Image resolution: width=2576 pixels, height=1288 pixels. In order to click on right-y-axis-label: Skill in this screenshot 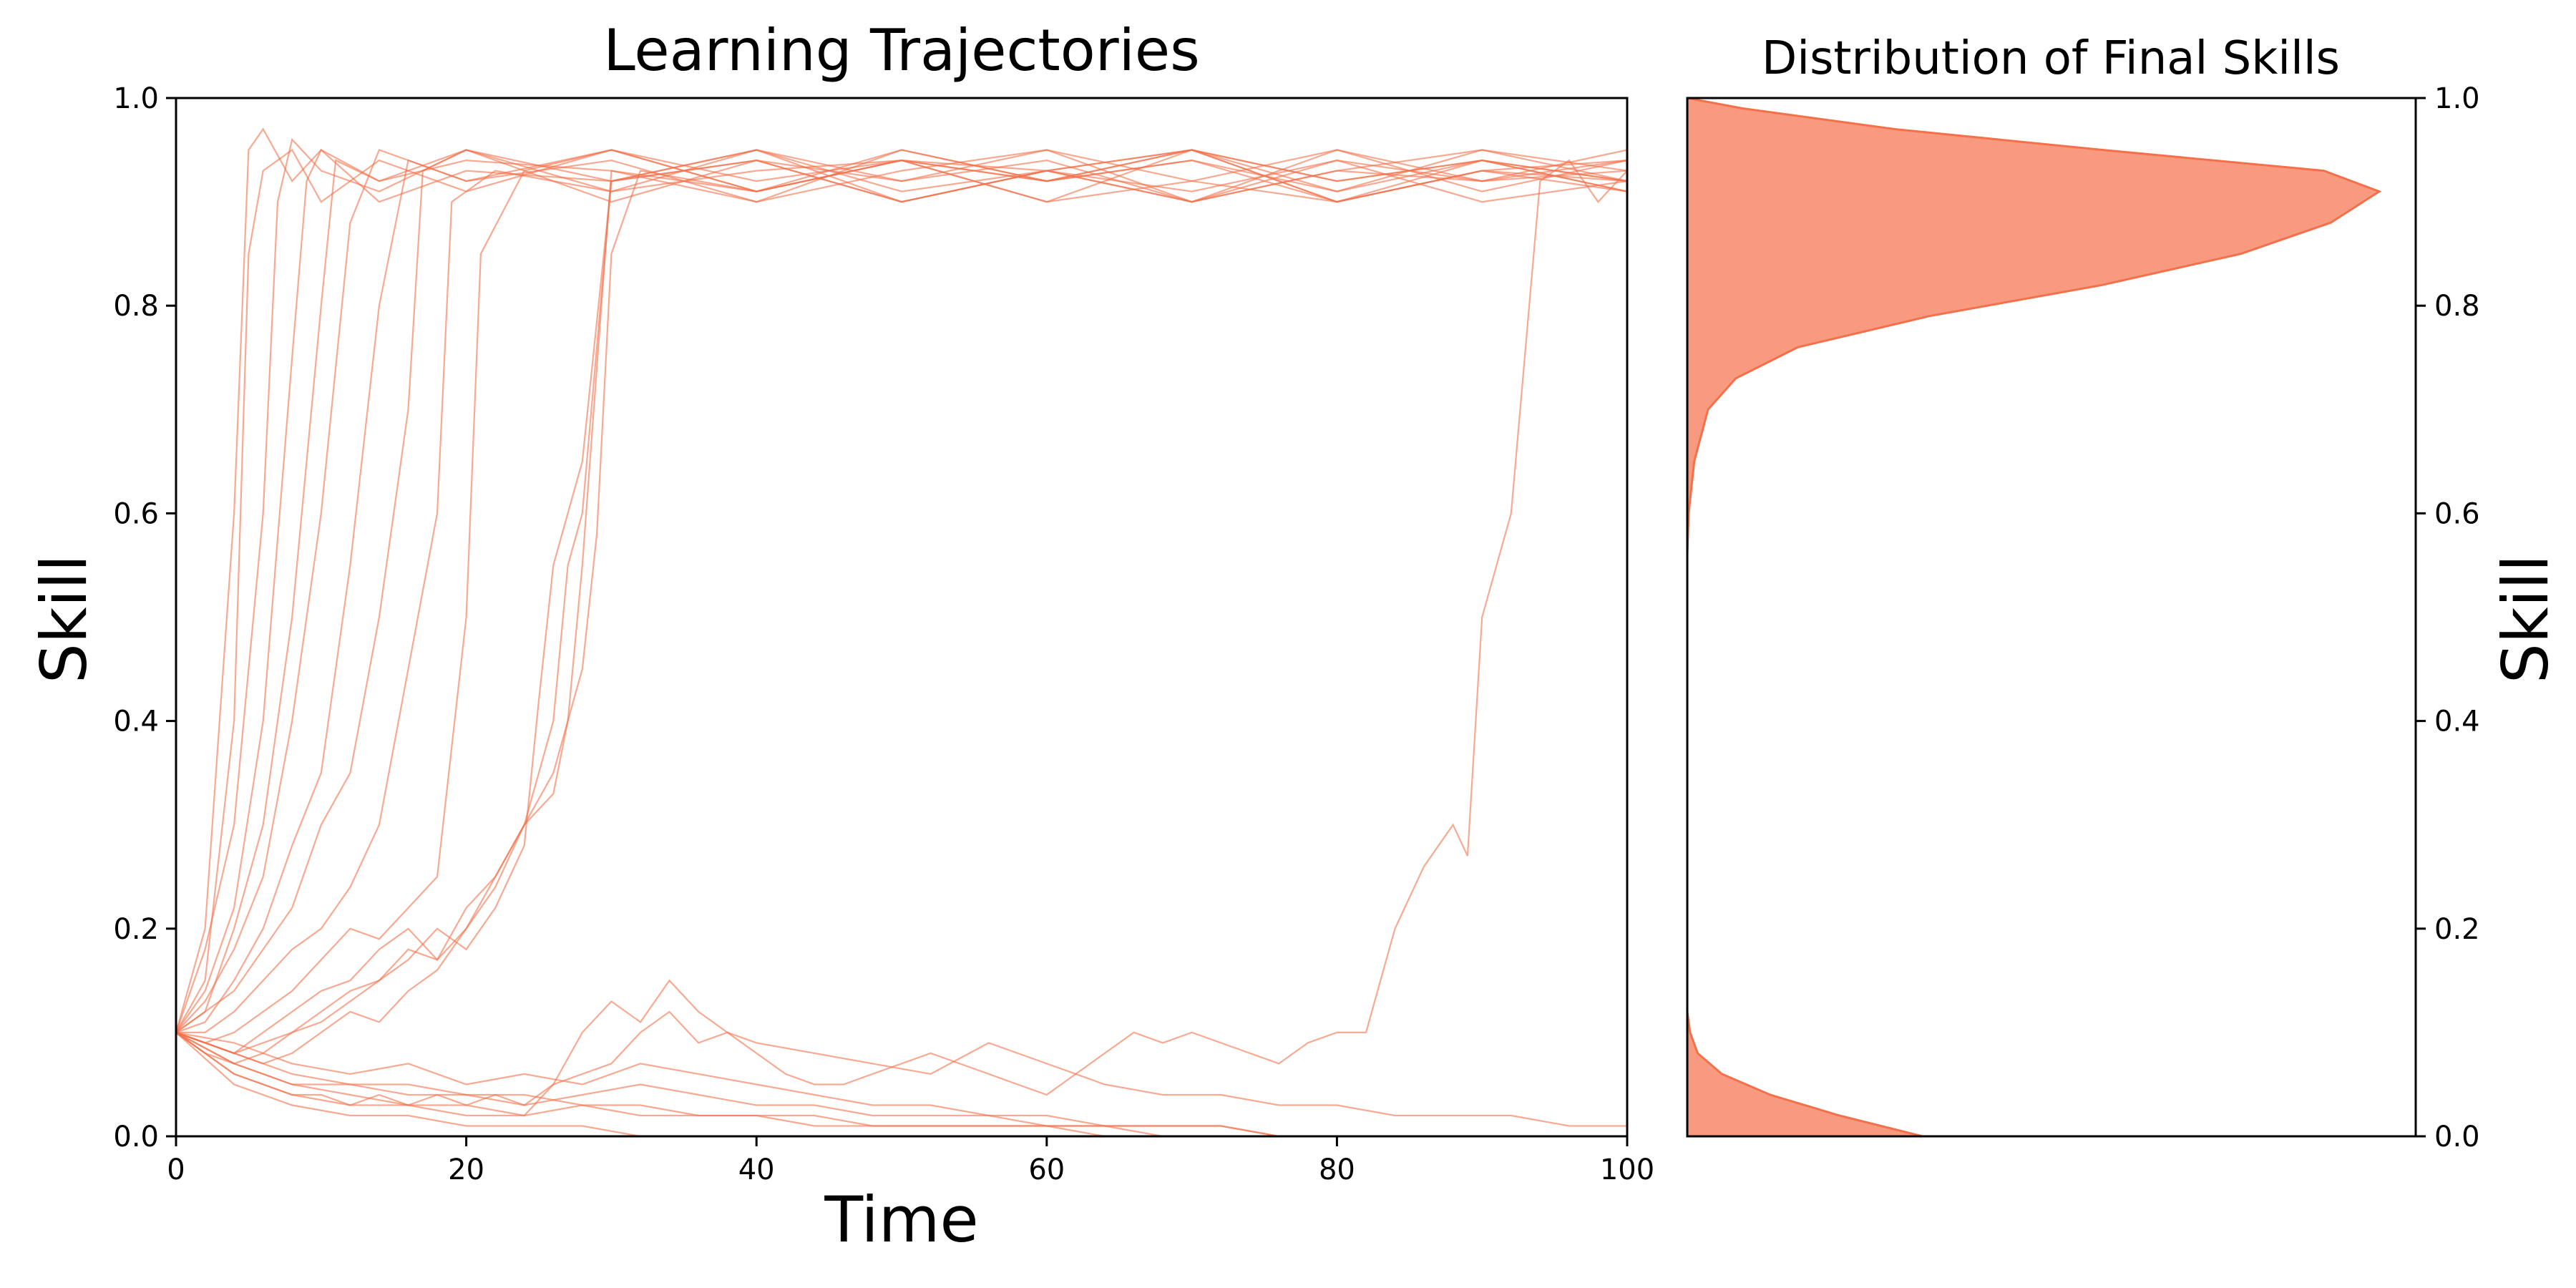, I will do `click(2525, 619)`.